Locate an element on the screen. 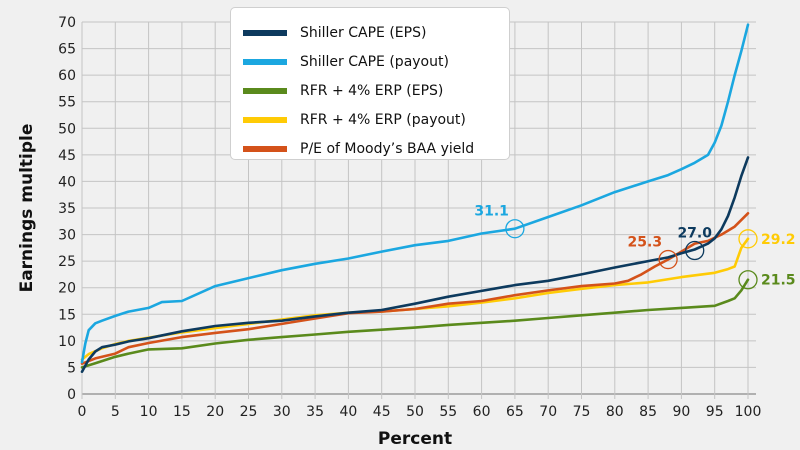 Image resolution: width=800 pixels, height=450 pixels. x-tick-label: 95 is located at coordinates (715, 412).